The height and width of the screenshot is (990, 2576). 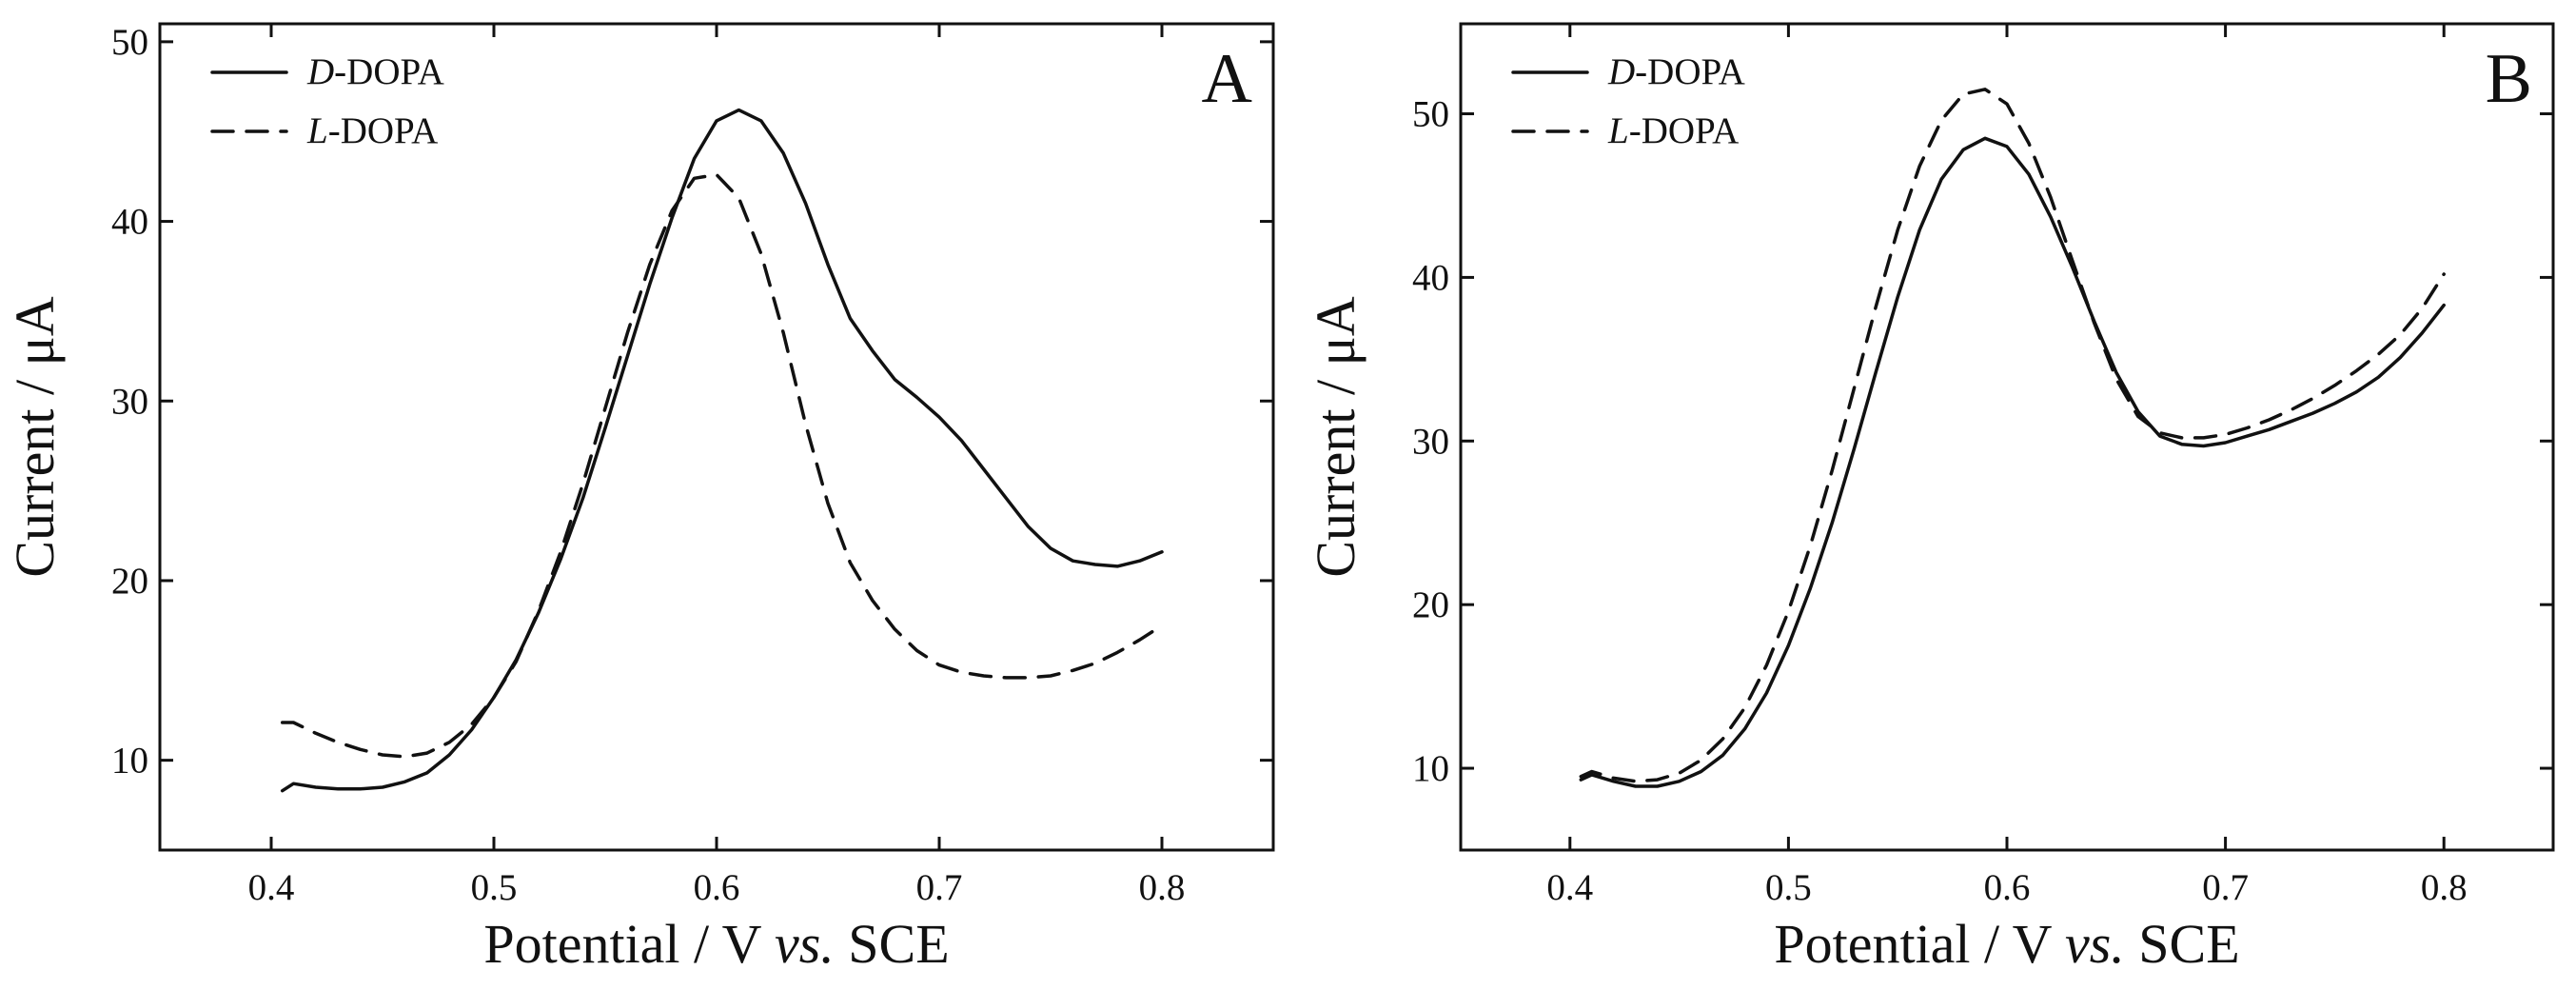 What do you see at coordinates (2509, 79) in the screenshot?
I see `panel-letter: B` at bounding box center [2509, 79].